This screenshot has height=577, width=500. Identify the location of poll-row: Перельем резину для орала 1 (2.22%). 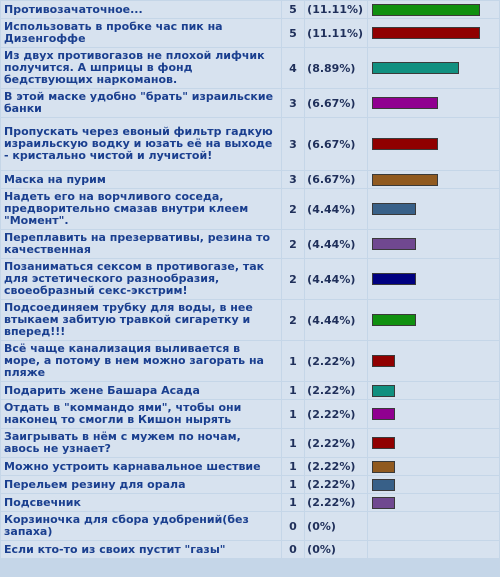
(250, 484).